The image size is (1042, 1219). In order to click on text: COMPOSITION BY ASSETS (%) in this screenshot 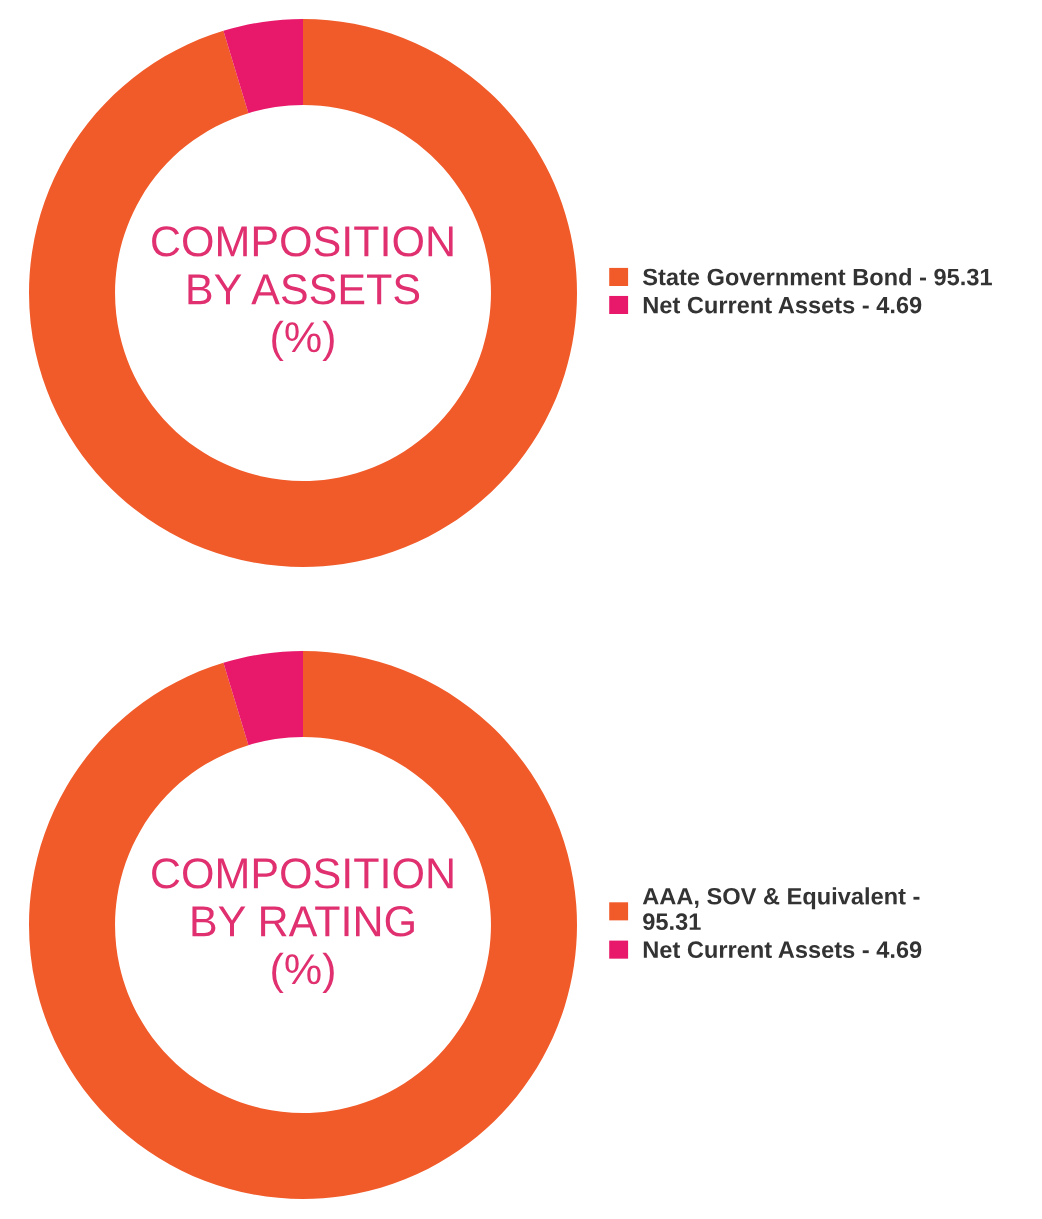, I will do `click(302, 293)`.